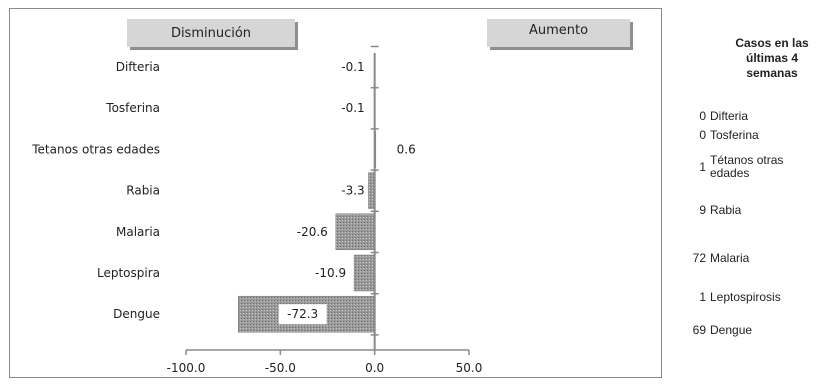 This screenshot has width=825, height=386. I want to click on cases-event-name: Malaria, so click(730, 257).